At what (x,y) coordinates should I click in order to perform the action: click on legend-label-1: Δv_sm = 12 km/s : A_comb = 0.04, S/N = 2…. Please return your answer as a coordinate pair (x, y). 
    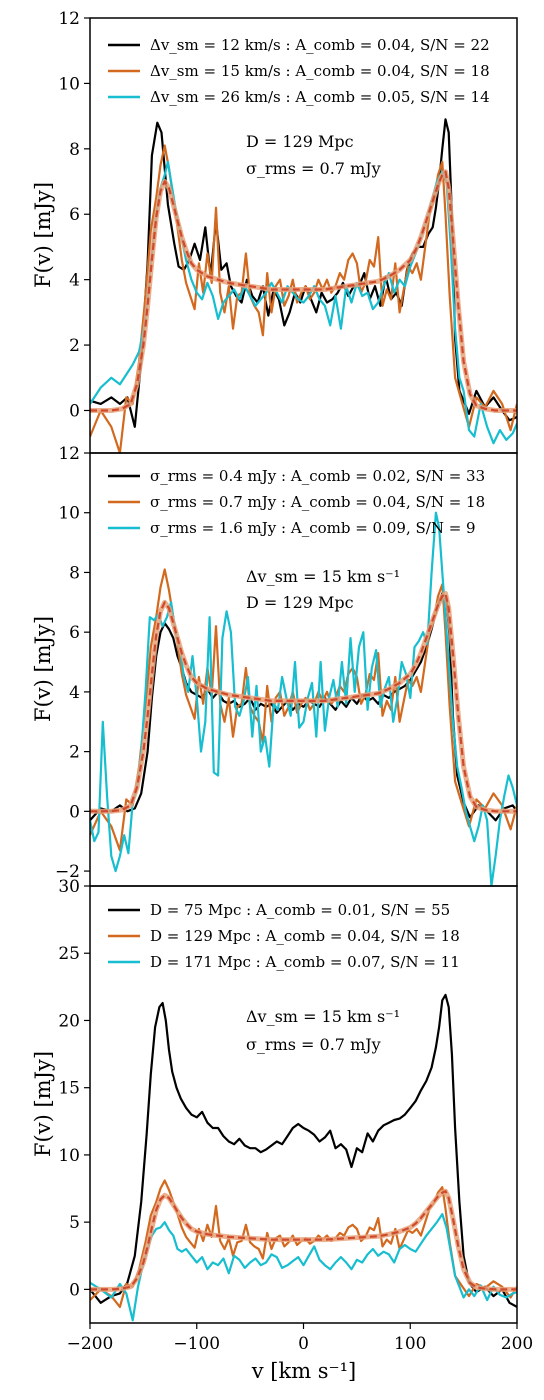
    Looking at the image, I should click on (320, 45).